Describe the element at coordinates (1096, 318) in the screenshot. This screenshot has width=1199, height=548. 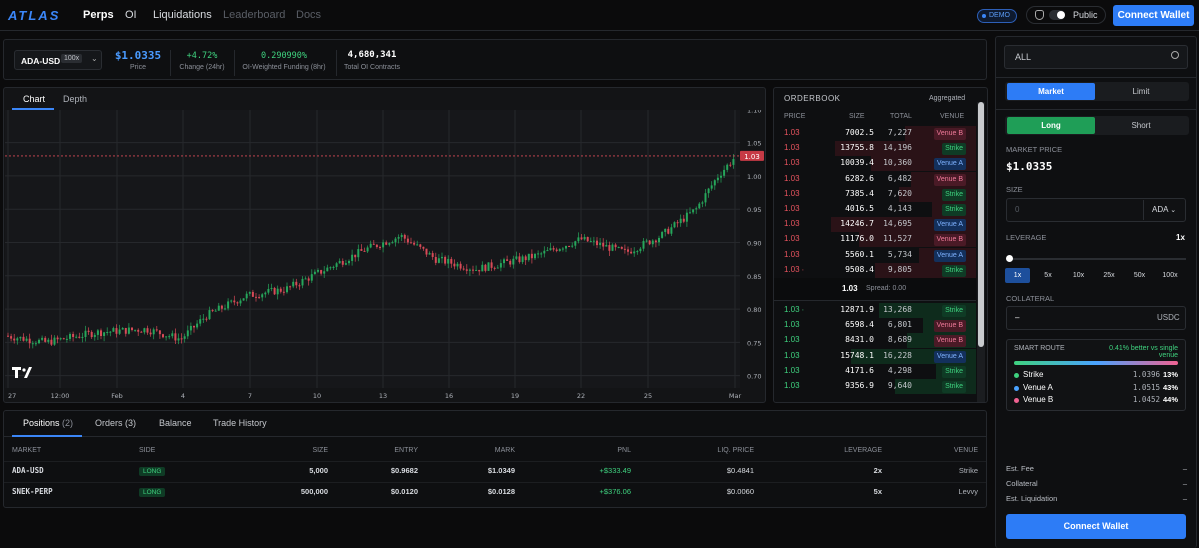
I see `collateral-input: – USDC` at that location.